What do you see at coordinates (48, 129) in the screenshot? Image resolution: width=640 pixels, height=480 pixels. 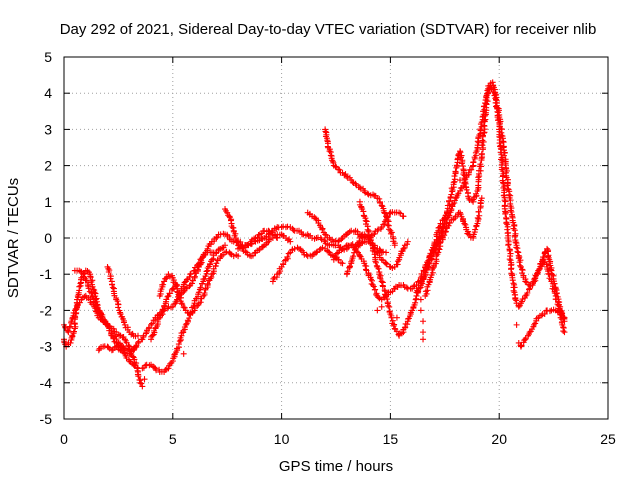 I see `y-tick-label: 3` at bounding box center [48, 129].